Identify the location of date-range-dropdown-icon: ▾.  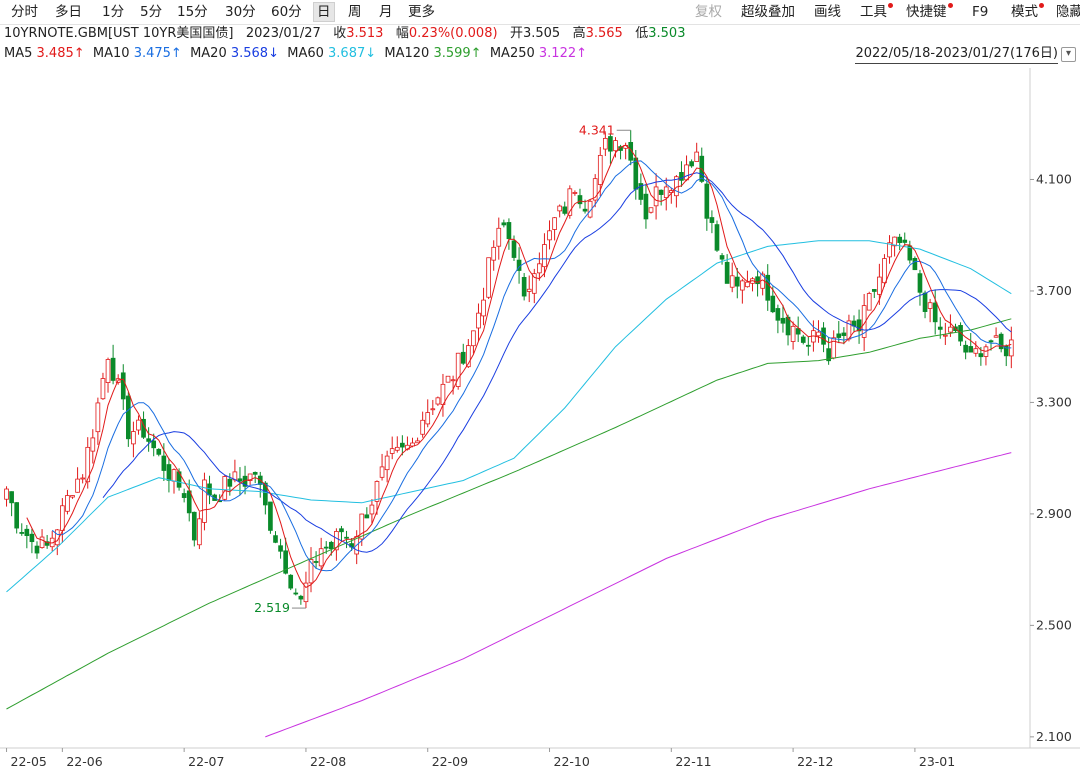
(1068, 54).